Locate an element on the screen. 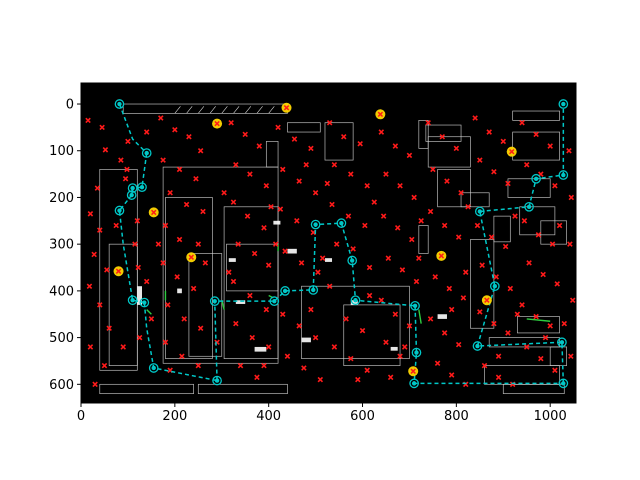 This screenshot has width=640, height=480. y-tick-label-2: 200 is located at coordinates (61, 198).